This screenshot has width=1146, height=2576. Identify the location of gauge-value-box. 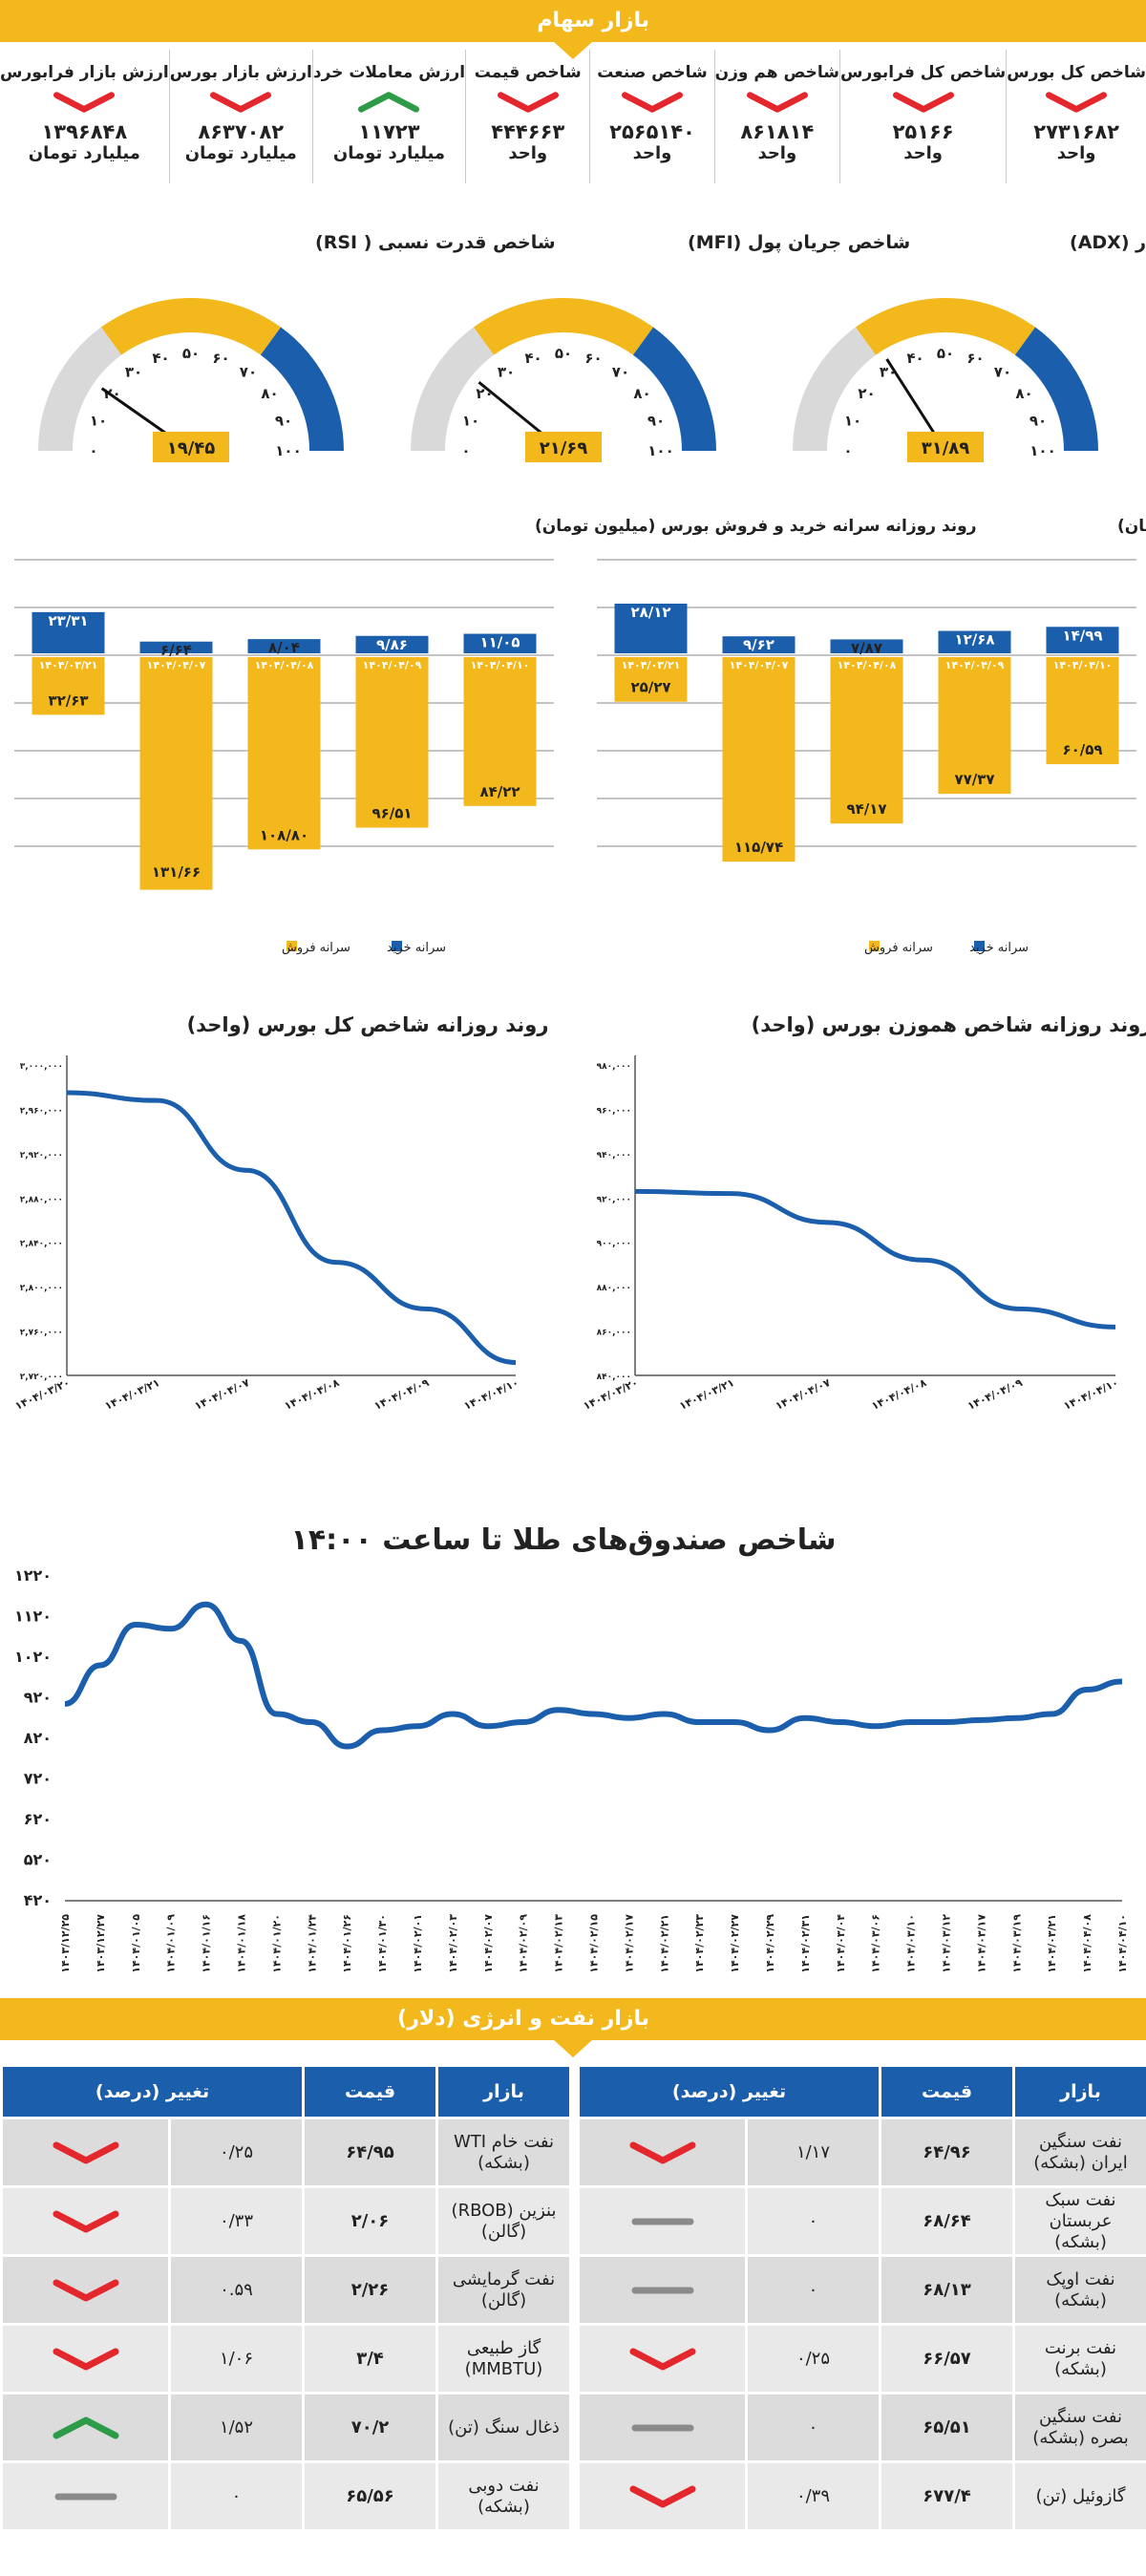
(191, 447).